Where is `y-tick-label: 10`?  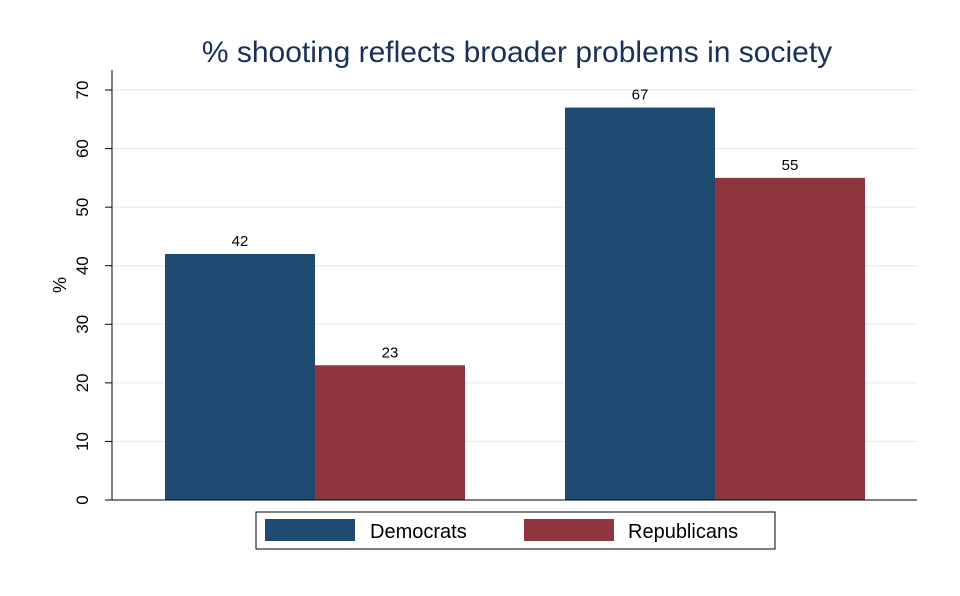 y-tick-label: 10 is located at coordinates (82, 441).